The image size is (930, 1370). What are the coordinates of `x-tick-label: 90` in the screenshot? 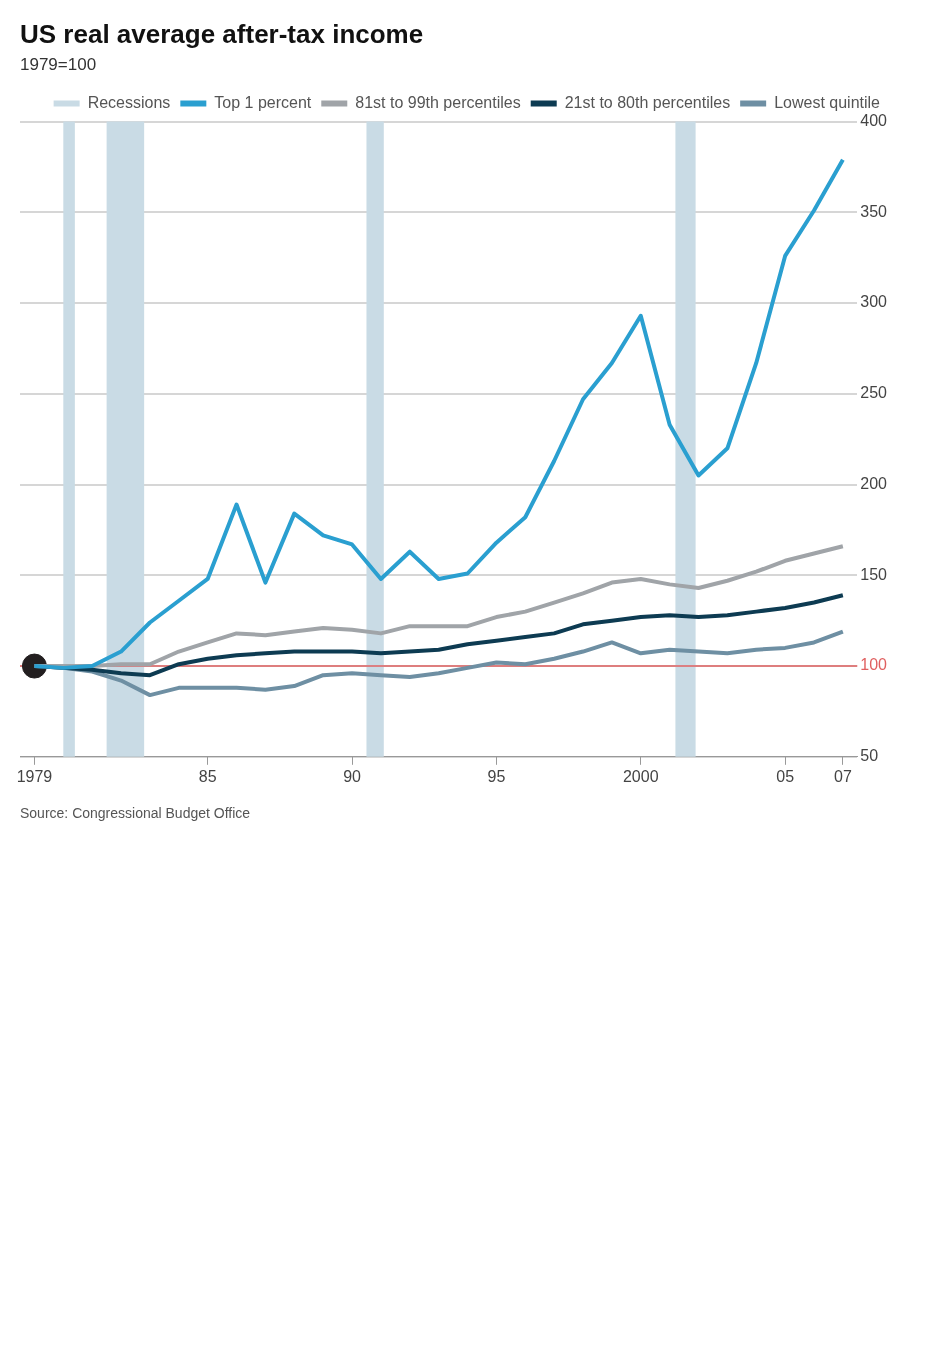 It's located at (352, 776).